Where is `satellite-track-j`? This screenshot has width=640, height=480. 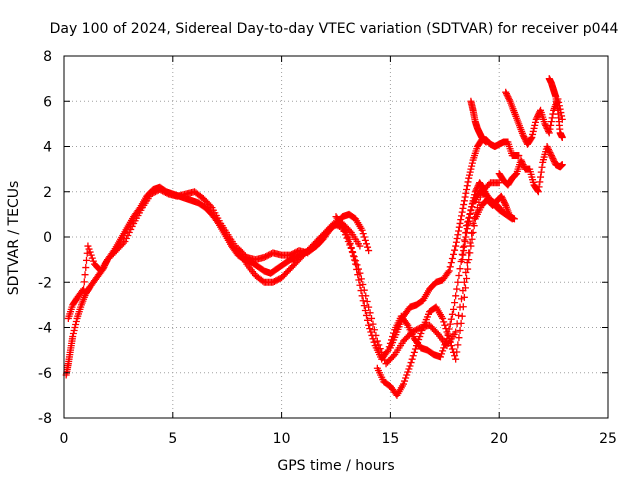 satellite-track-j is located at coordinates (555, 108).